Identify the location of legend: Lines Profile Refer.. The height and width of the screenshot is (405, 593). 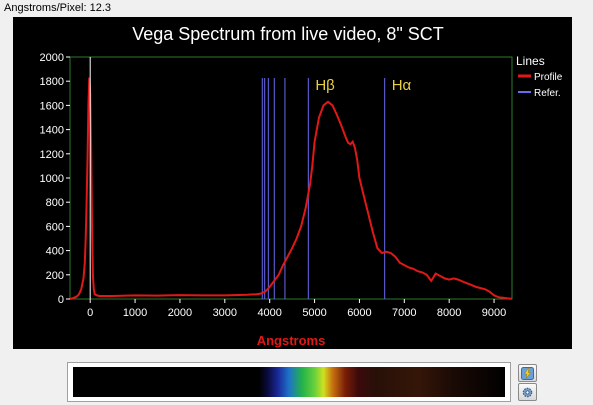
(539, 76).